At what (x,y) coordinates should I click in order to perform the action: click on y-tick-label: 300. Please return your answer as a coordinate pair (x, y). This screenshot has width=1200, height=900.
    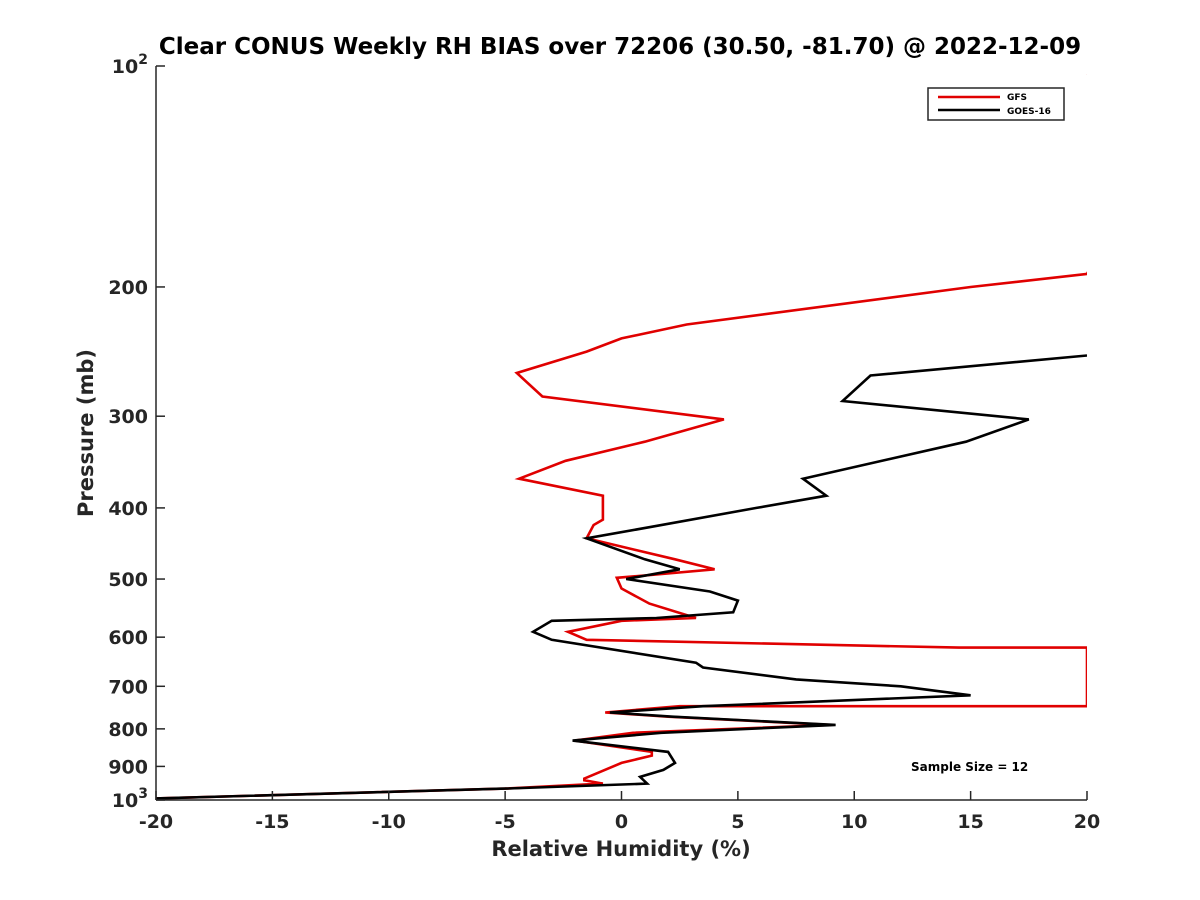
    Looking at the image, I should click on (128, 417).